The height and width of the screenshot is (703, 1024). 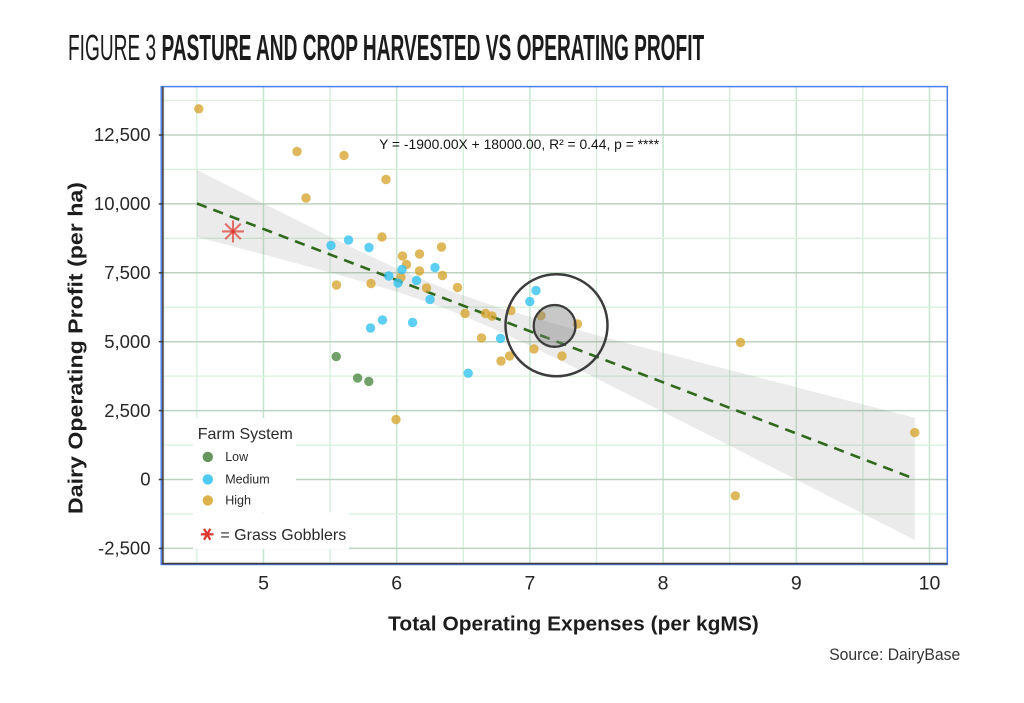 I want to click on svg-text: 8, so click(x=663, y=584).